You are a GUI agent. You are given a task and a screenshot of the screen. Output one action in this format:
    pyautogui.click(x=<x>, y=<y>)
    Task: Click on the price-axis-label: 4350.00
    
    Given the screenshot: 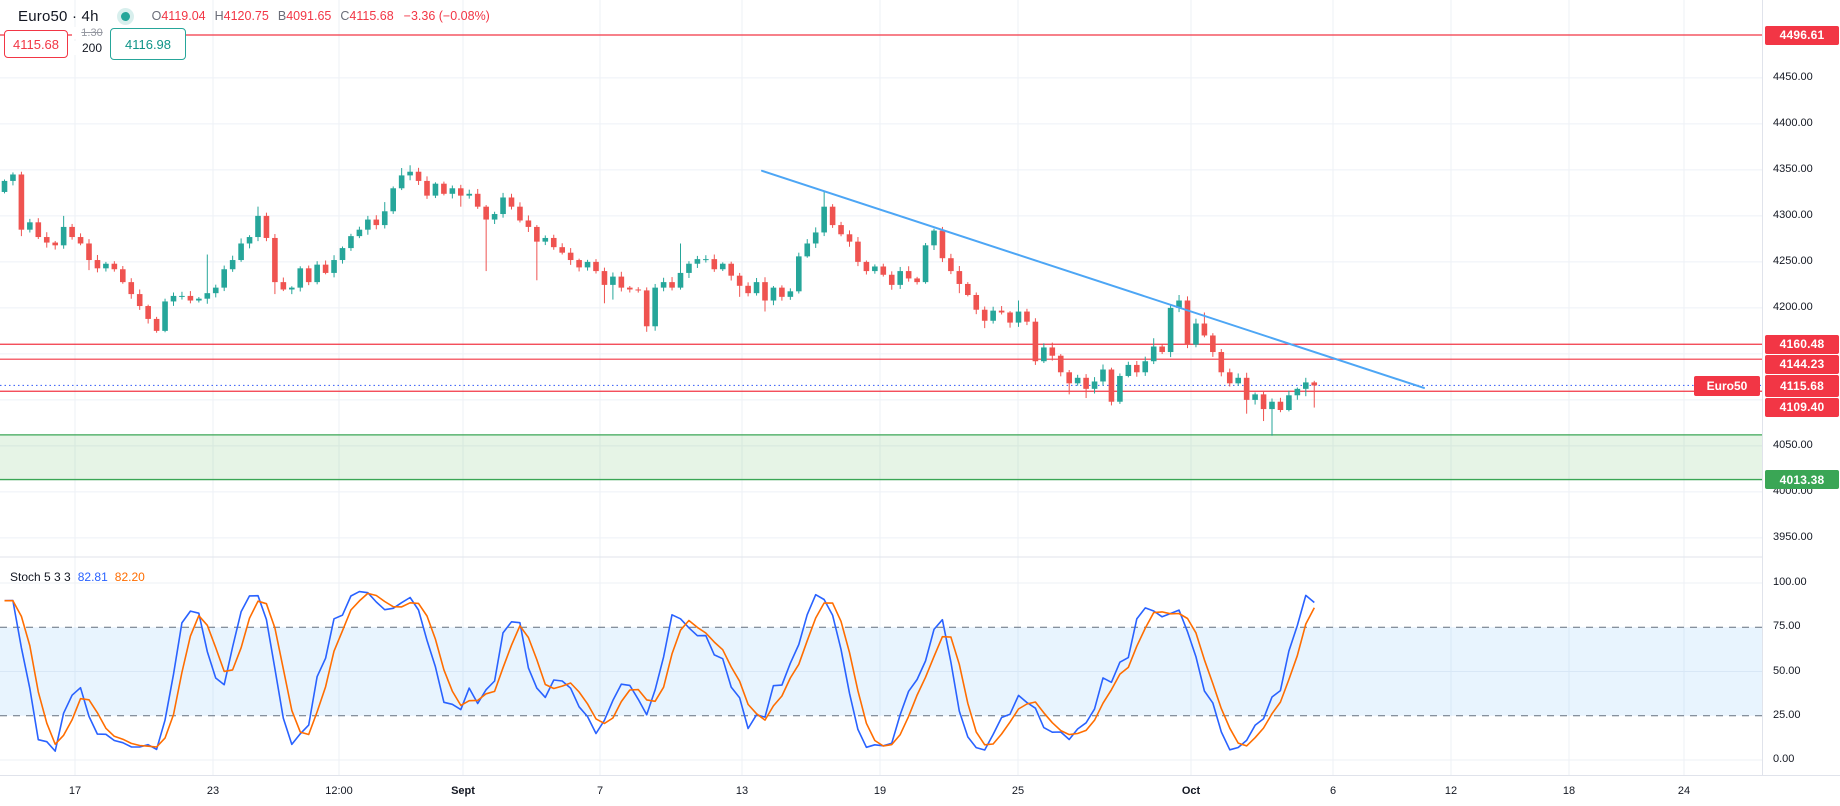 What is the action you would take?
    pyautogui.click(x=1793, y=168)
    